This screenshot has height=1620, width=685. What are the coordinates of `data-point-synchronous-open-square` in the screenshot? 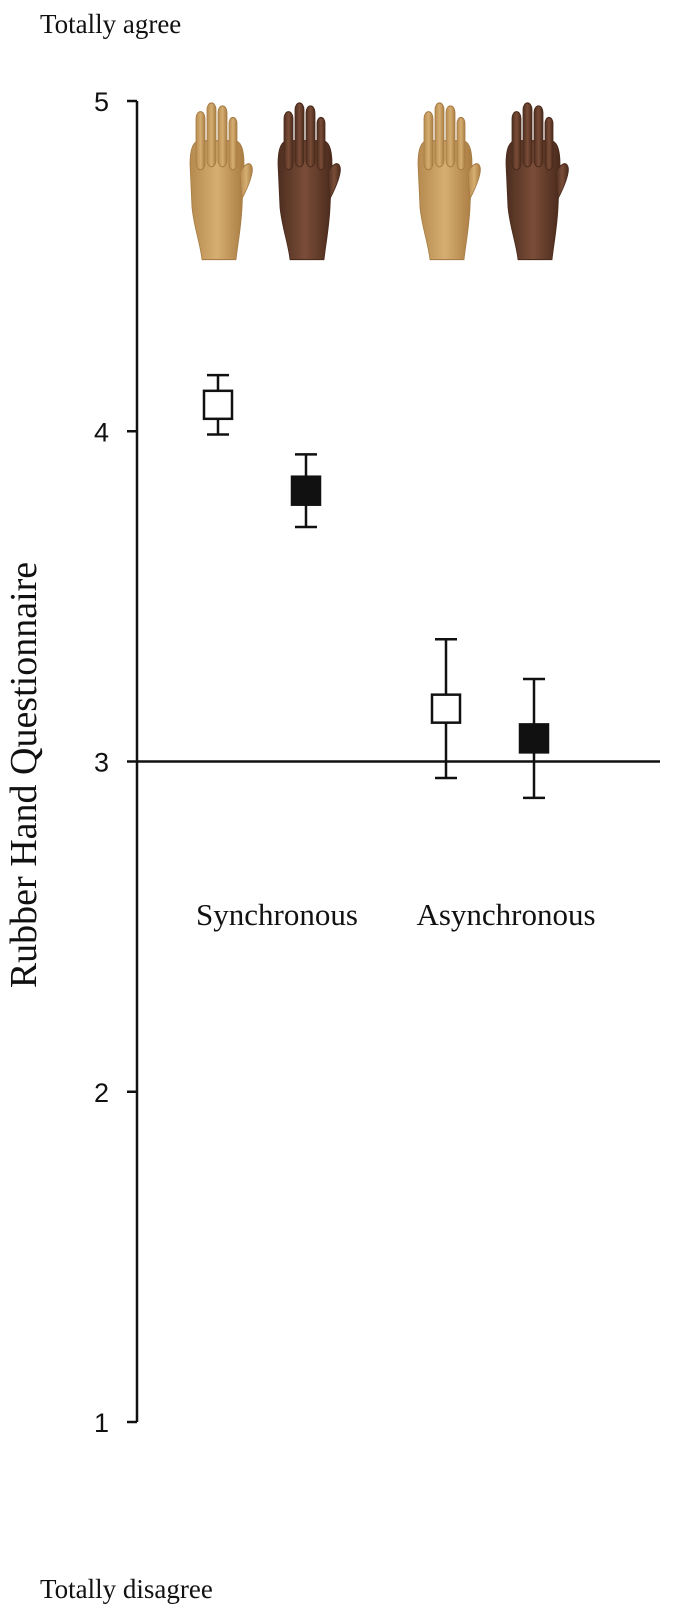 It's located at (218, 404).